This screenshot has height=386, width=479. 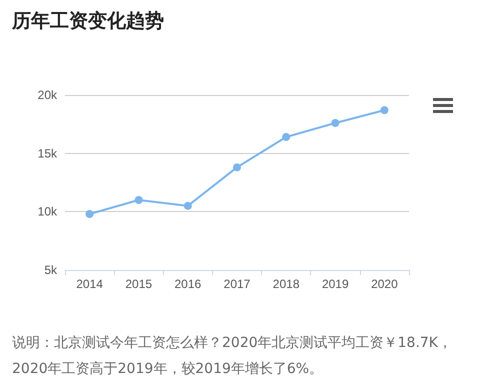 I want to click on x-tick-label: 2019, so click(x=335, y=284).